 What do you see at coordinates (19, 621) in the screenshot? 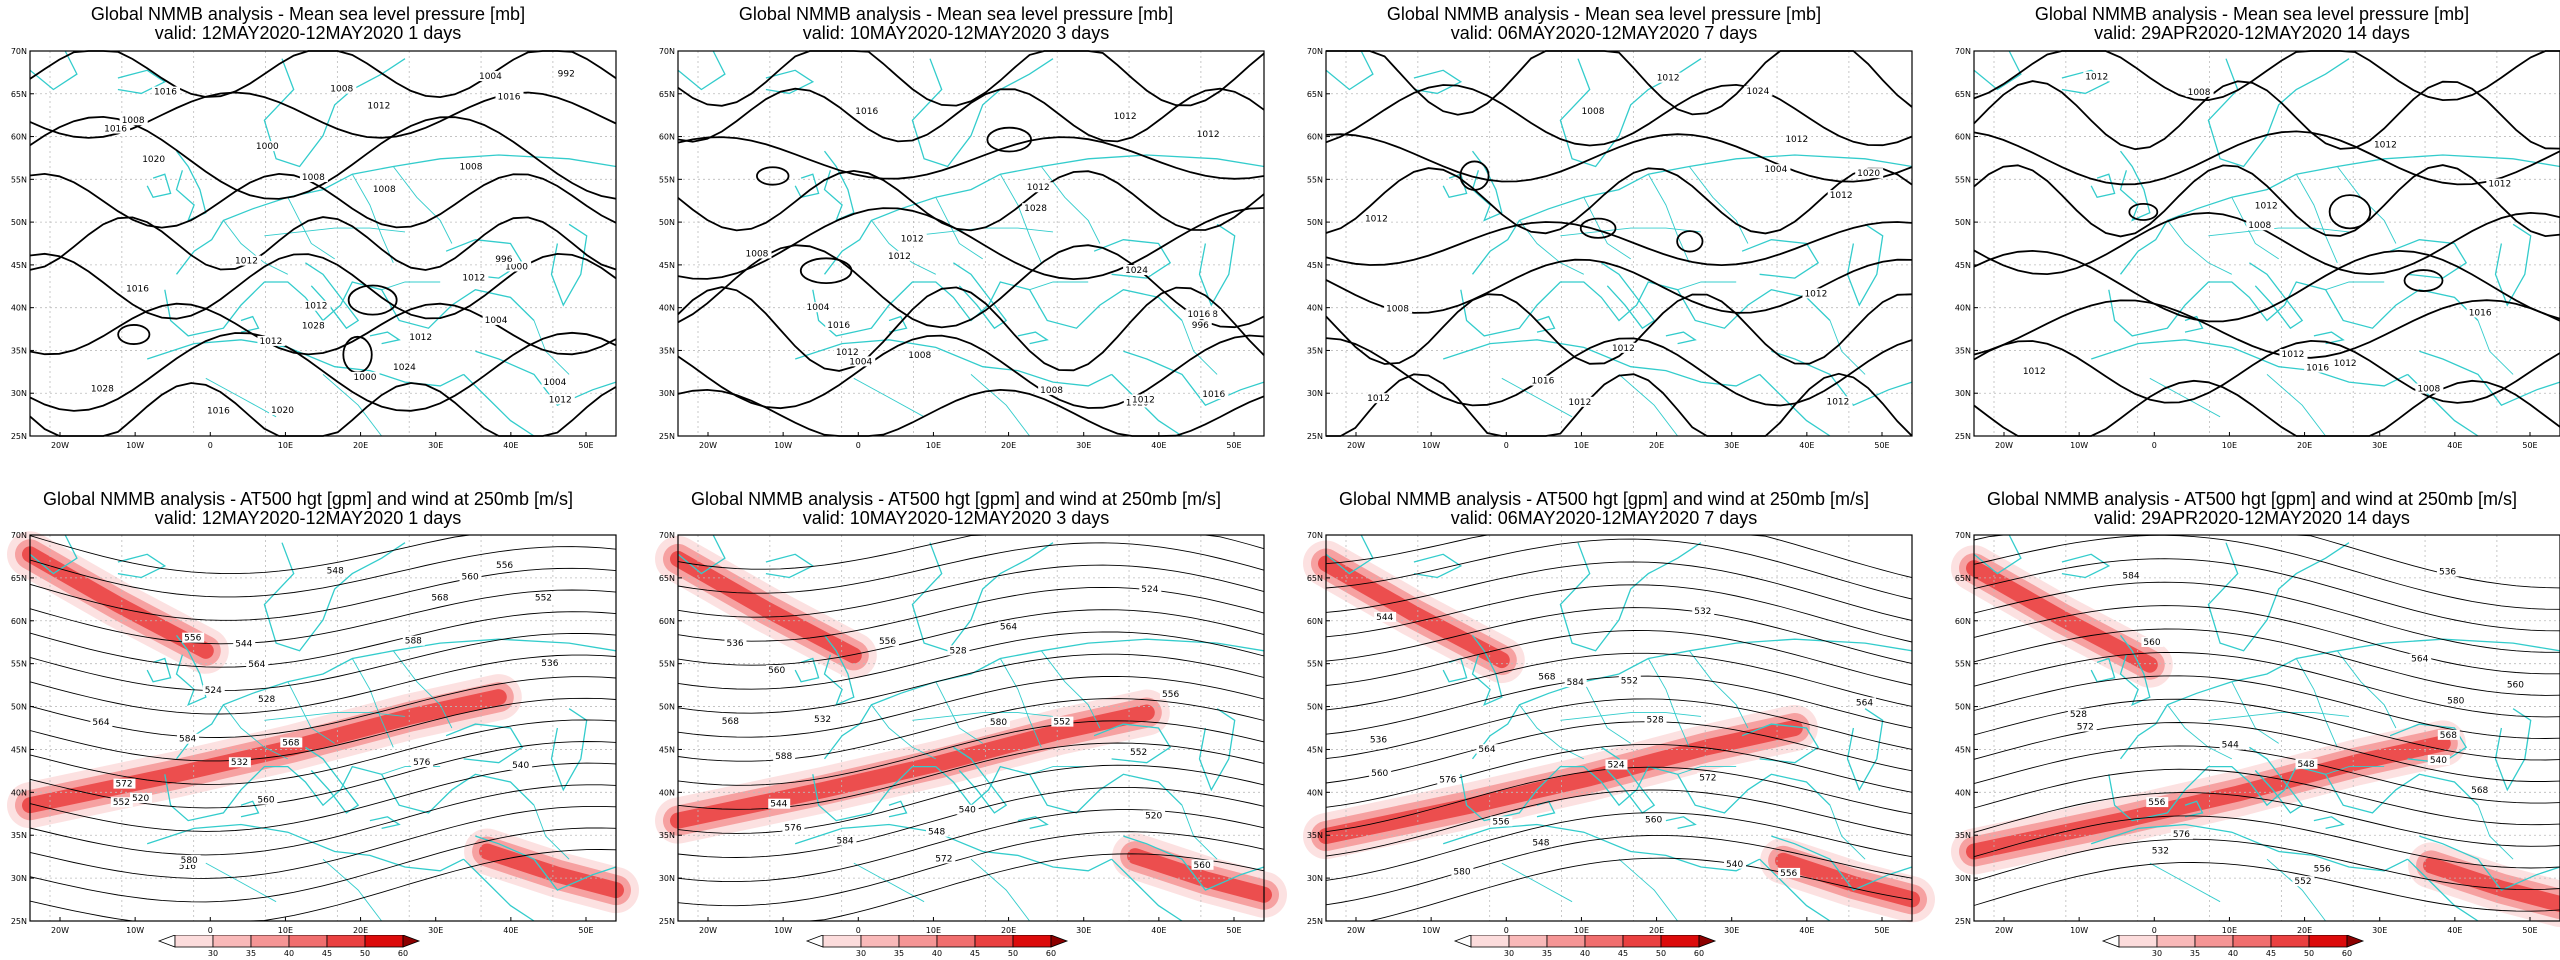
I see `y-tick-label: 60N` at bounding box center [19, 621].